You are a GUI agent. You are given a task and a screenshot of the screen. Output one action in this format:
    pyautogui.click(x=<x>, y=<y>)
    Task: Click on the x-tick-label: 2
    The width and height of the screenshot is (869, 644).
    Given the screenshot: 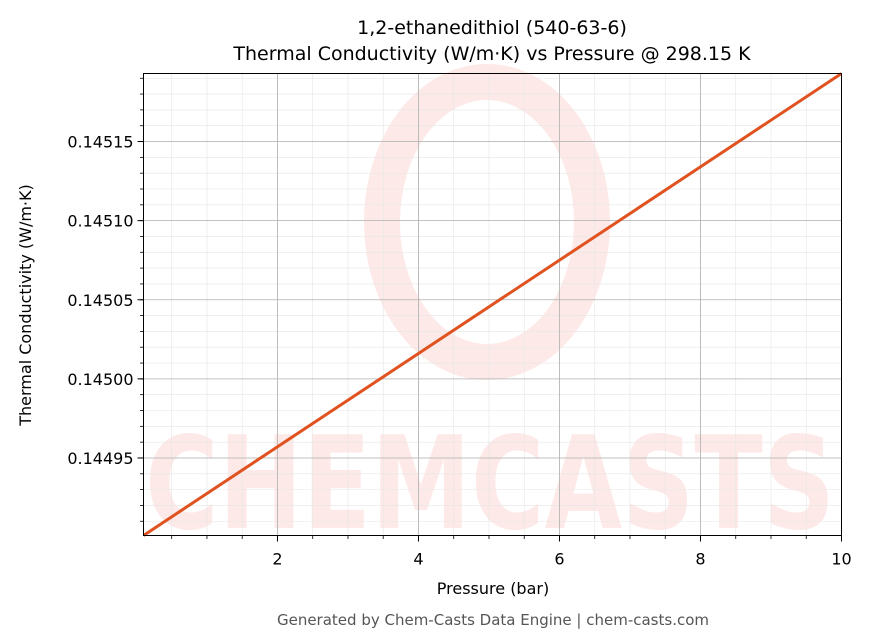 What is the action you would take?
    pyautogui.click(x=277, y=559)
    